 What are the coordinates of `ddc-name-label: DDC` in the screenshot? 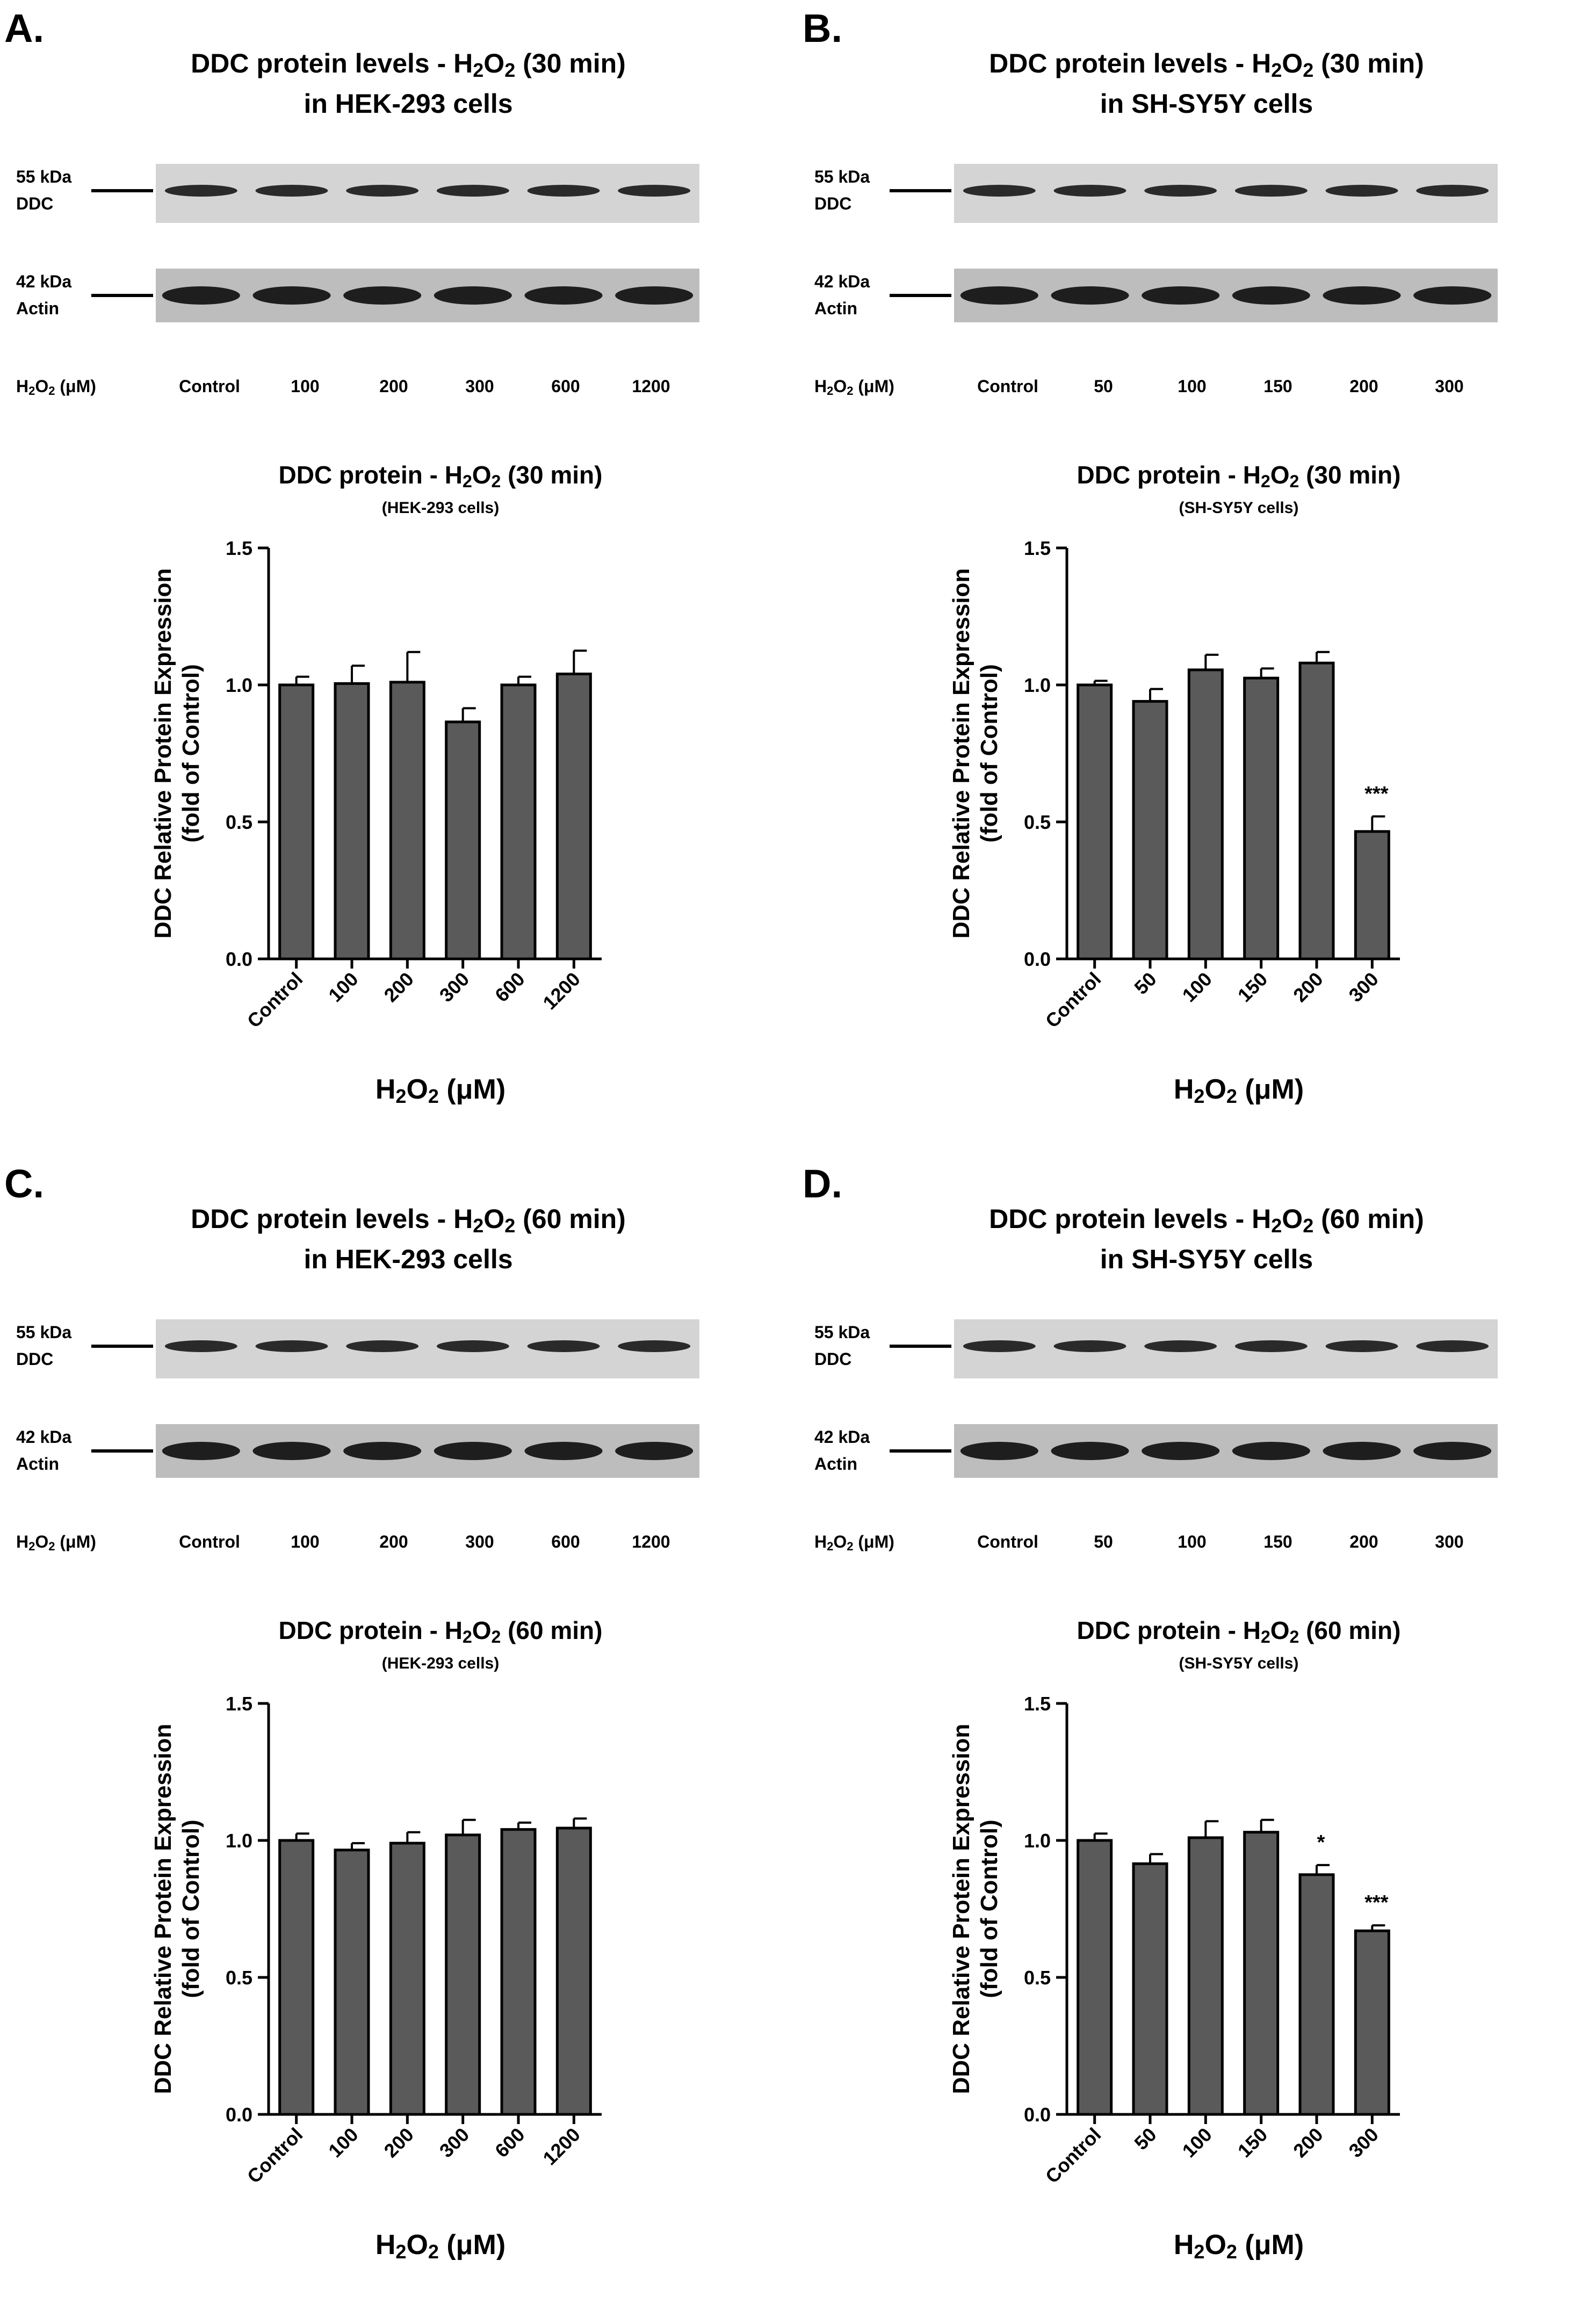 It's located at (34, 1359).